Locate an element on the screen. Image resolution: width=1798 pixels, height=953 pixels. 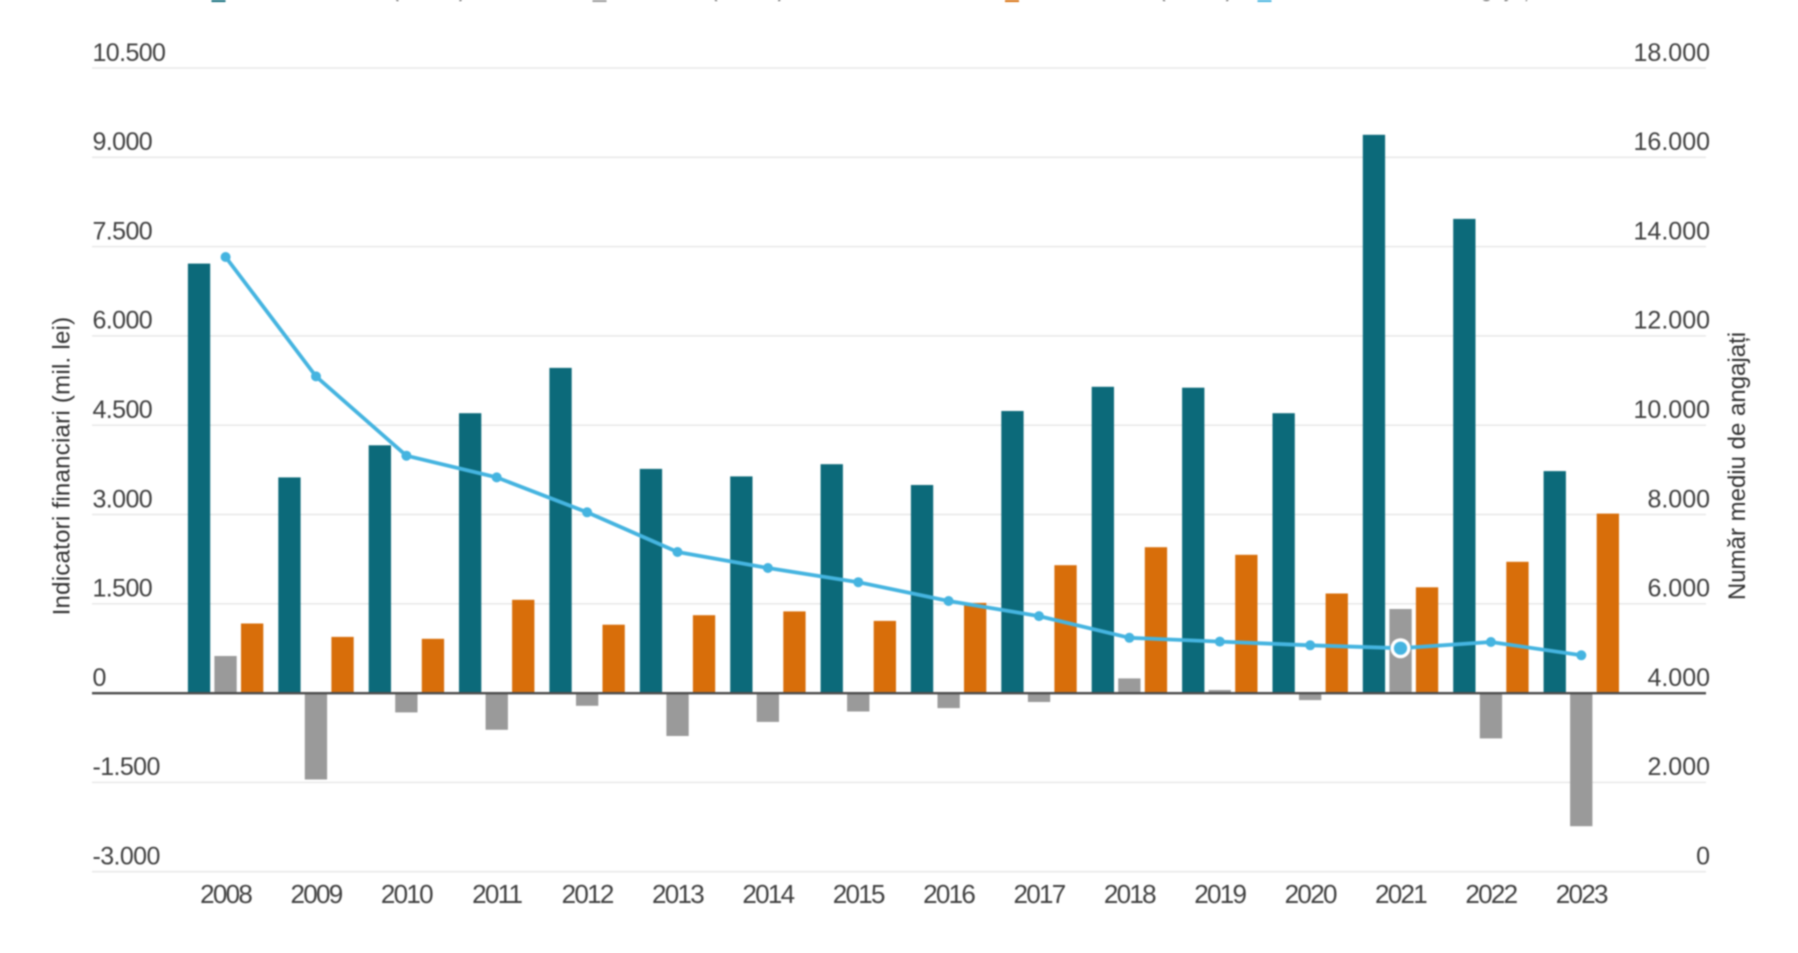
svg-text: 2008 is located at coordinates (226, 894).